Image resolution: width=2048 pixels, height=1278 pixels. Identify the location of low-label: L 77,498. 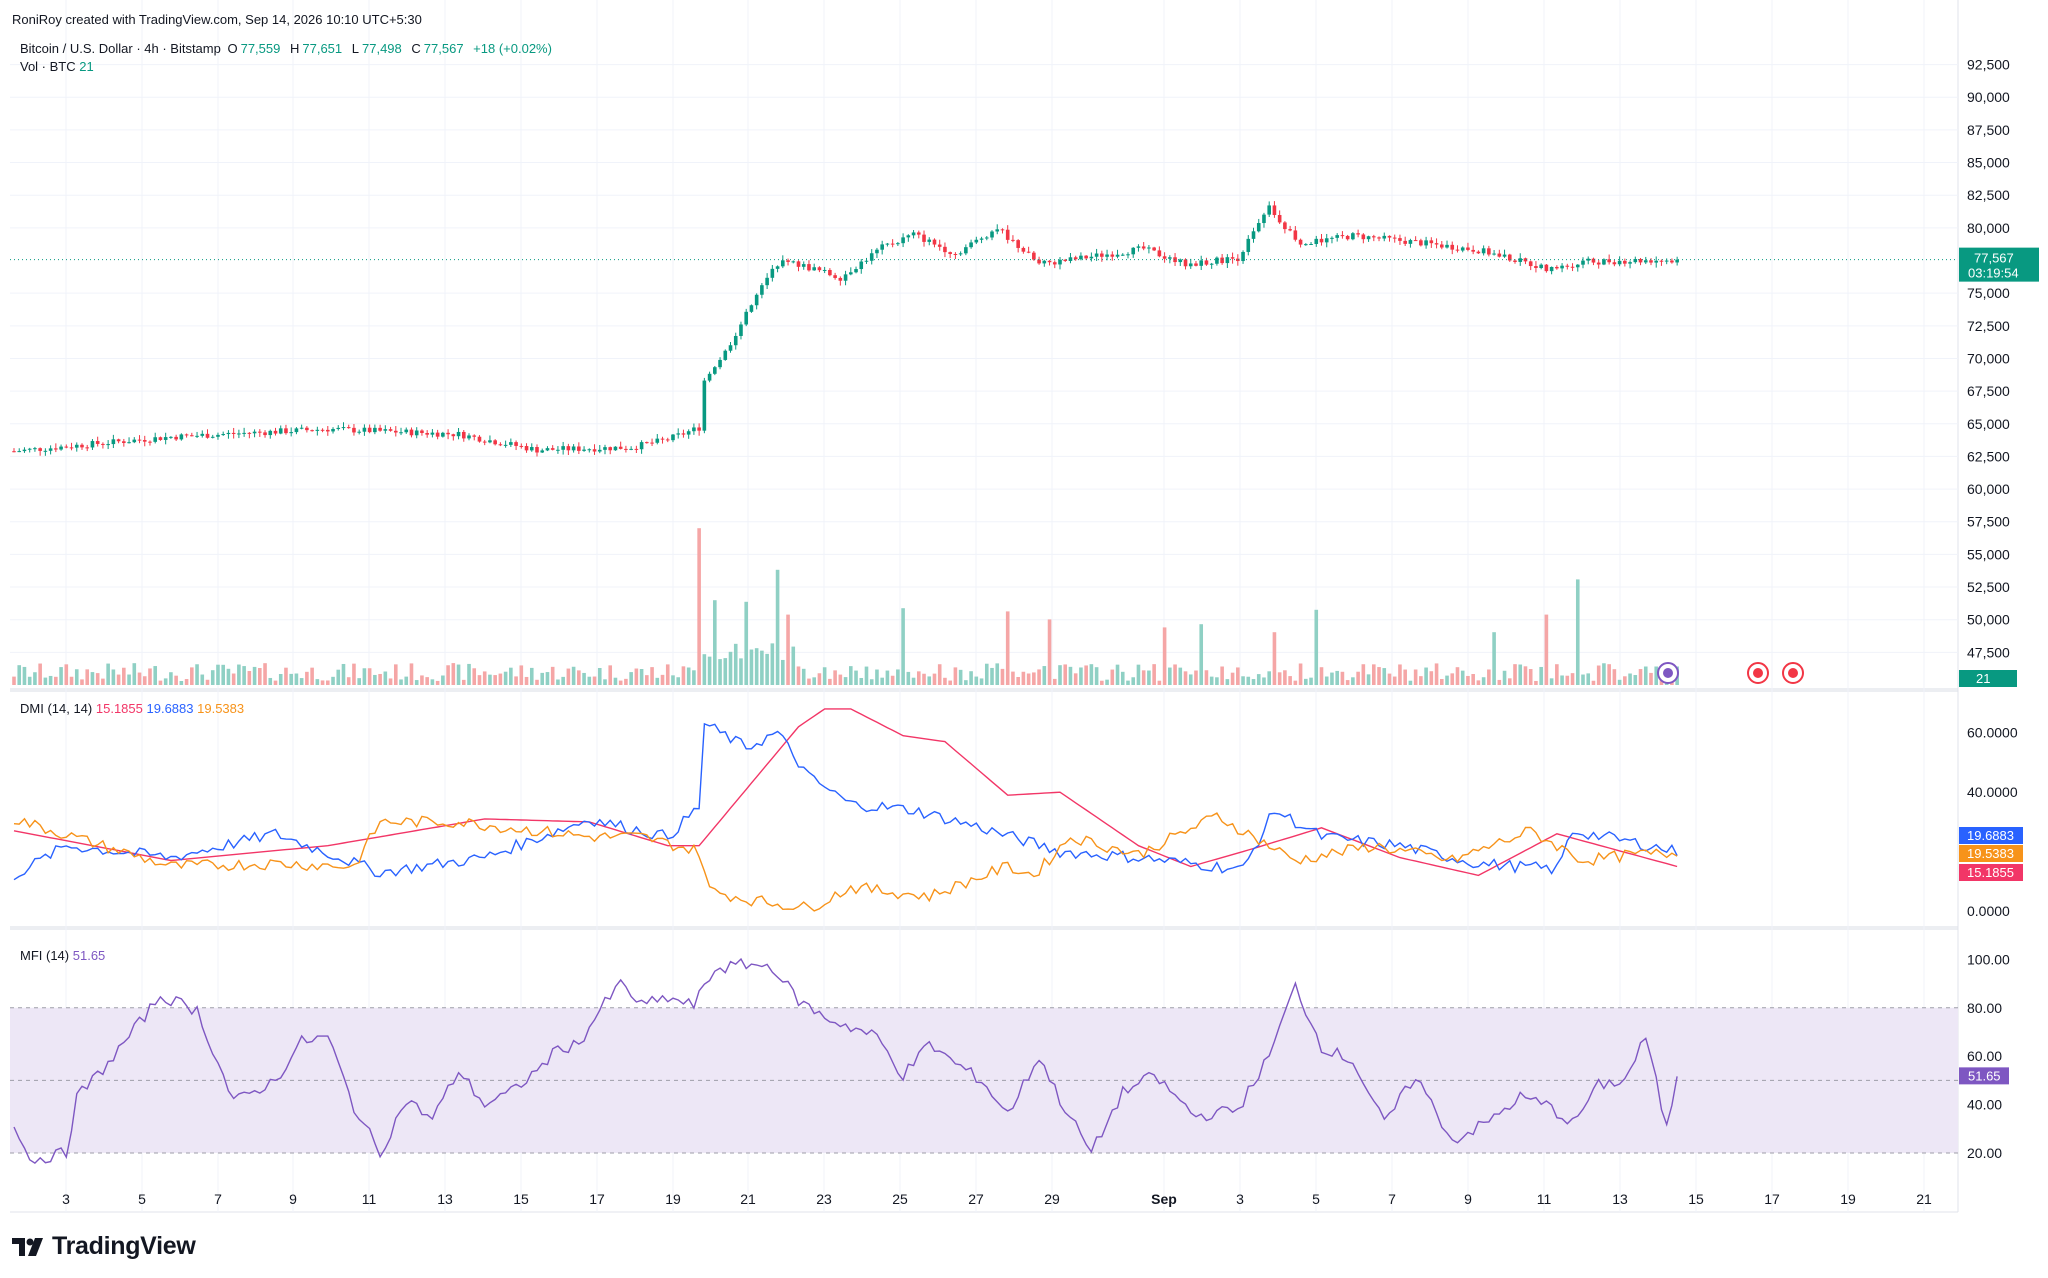
(376, 48).